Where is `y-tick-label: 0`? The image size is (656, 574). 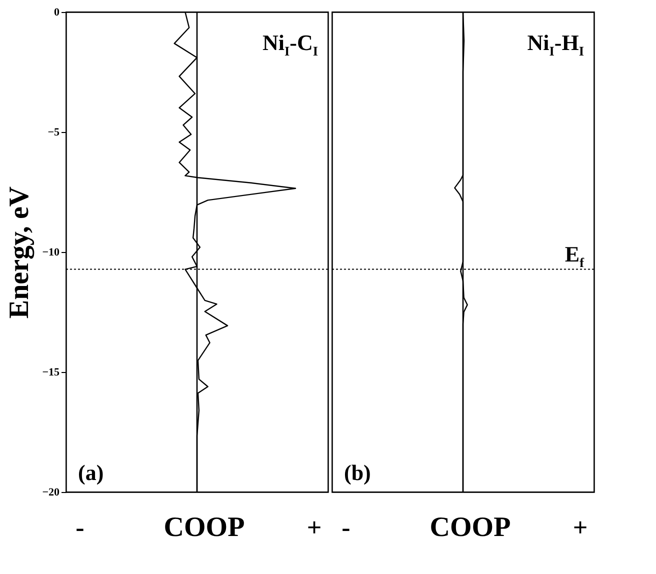 y-tick-label: 0 is located at coordinates (57, 12).